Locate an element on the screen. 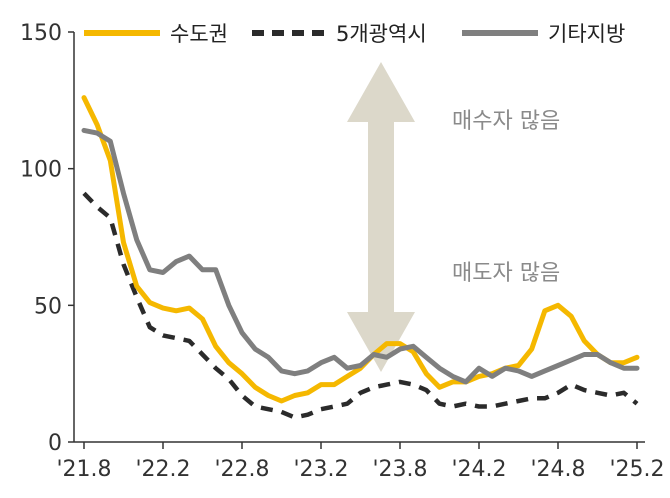  y-tick-label: 50 is located at coordinates (48, 306).